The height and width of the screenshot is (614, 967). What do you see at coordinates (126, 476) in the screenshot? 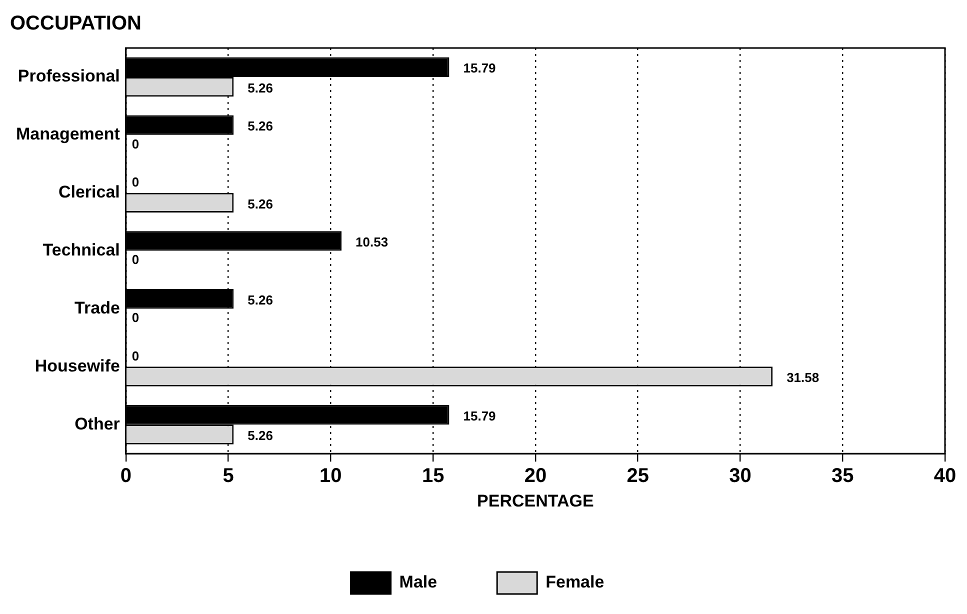
I see `x-tick-label: 0` at bounding box center [126, 476].